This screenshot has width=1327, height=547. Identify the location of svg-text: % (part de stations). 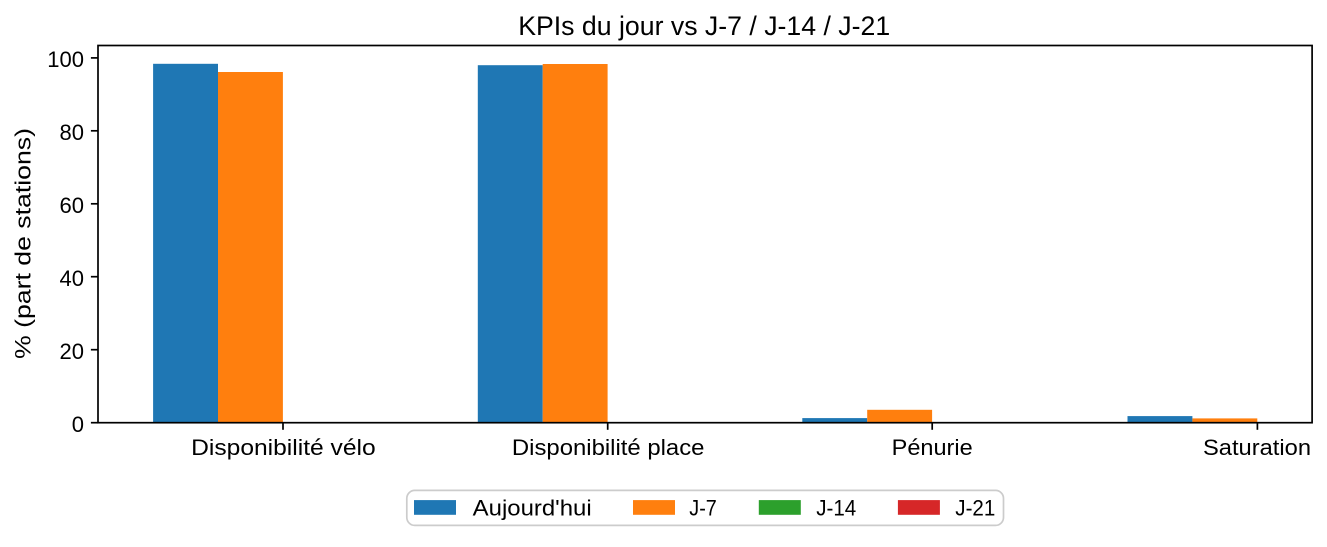
(23, 243).